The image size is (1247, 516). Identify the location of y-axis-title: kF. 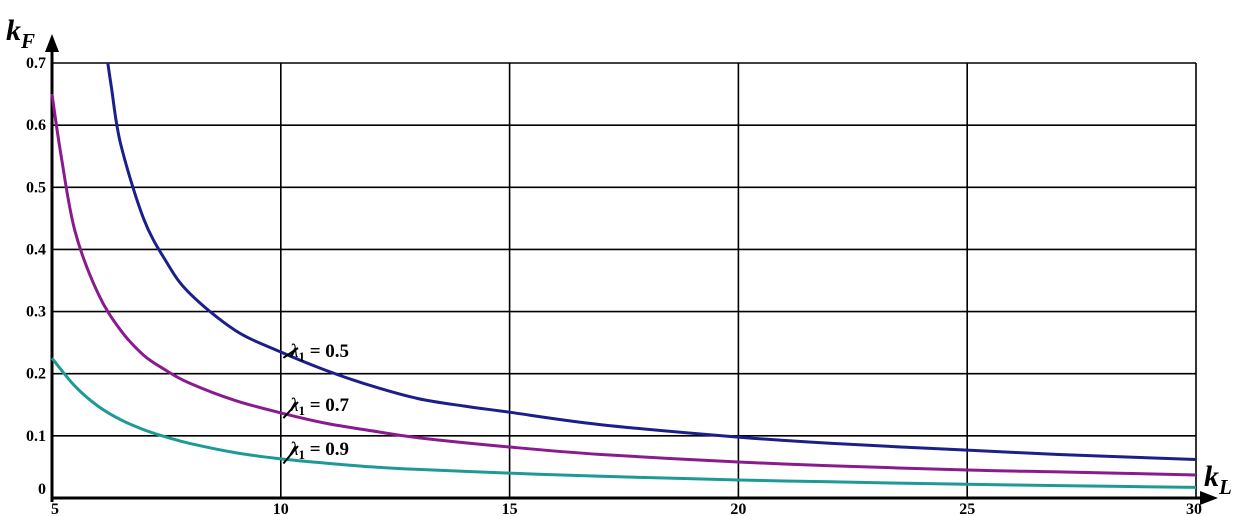
(20, 33).